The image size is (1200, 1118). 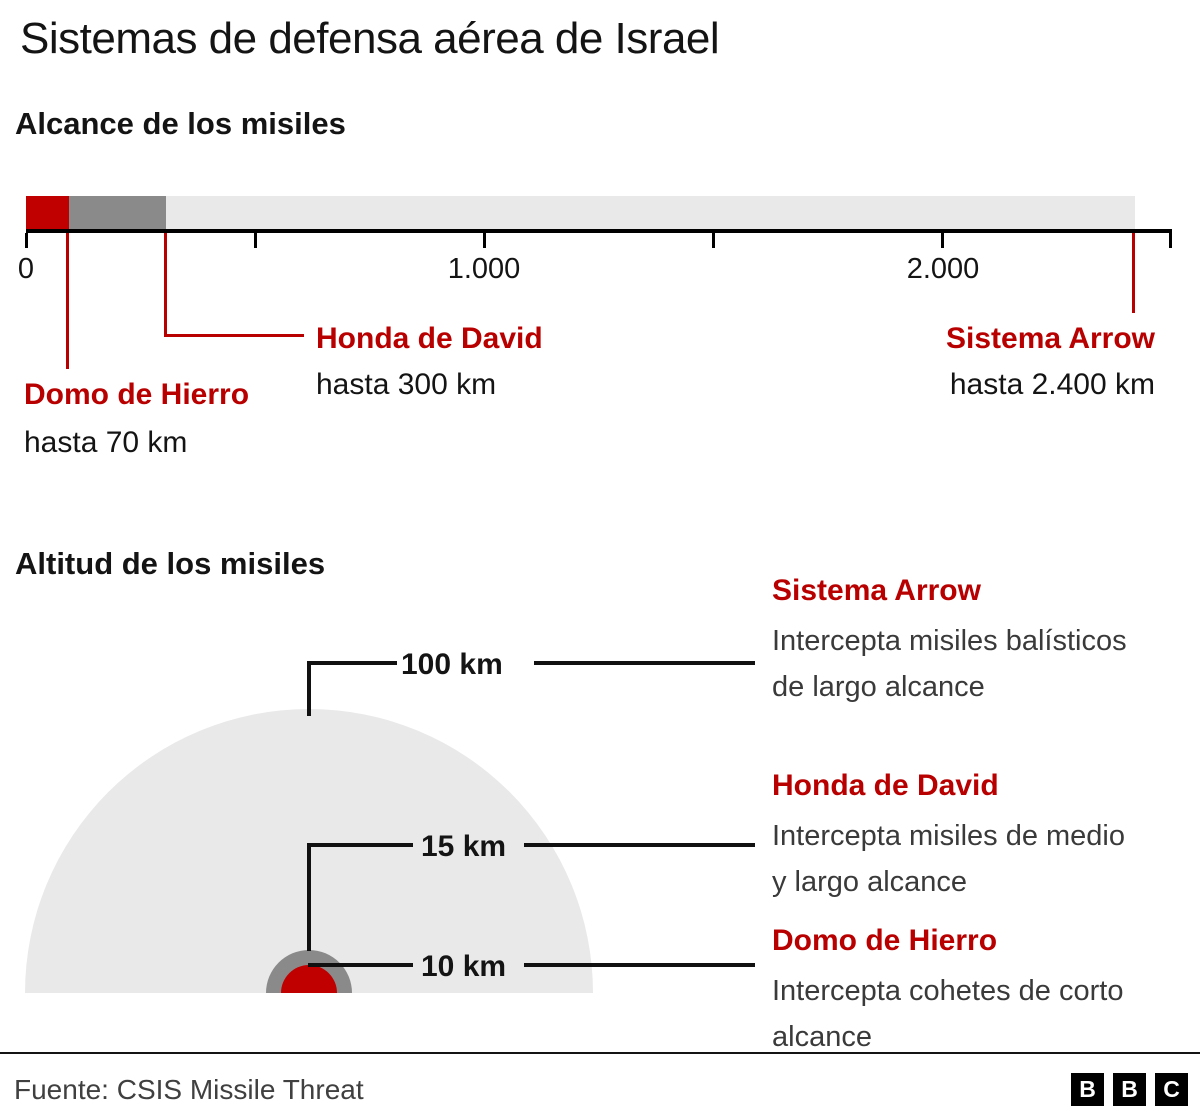 What do you see at coordinates (360, 845) in the screenshot?
I see `alt-line-15km-left` at bounding box center [360, 845].